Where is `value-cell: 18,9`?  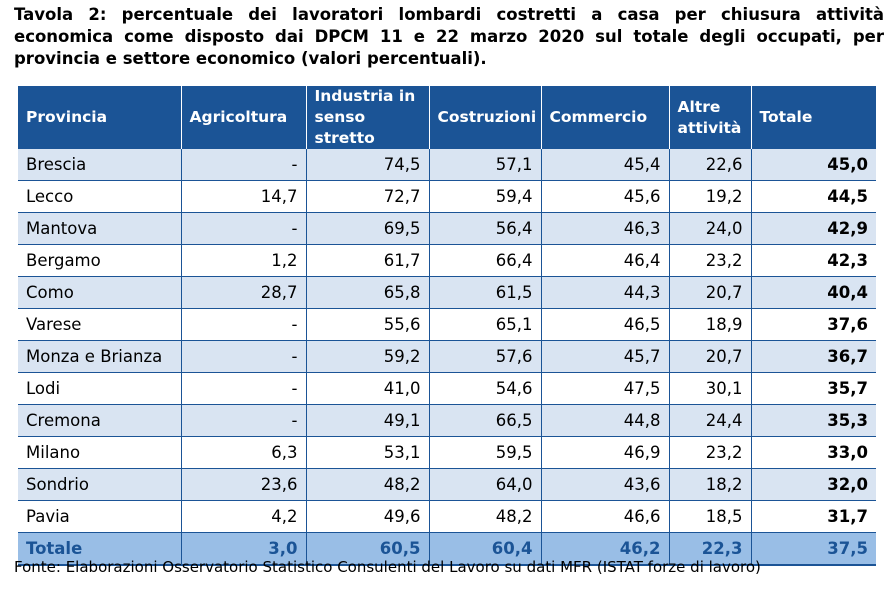
value-cell: 18,9 is located at coordinates (710, 324).